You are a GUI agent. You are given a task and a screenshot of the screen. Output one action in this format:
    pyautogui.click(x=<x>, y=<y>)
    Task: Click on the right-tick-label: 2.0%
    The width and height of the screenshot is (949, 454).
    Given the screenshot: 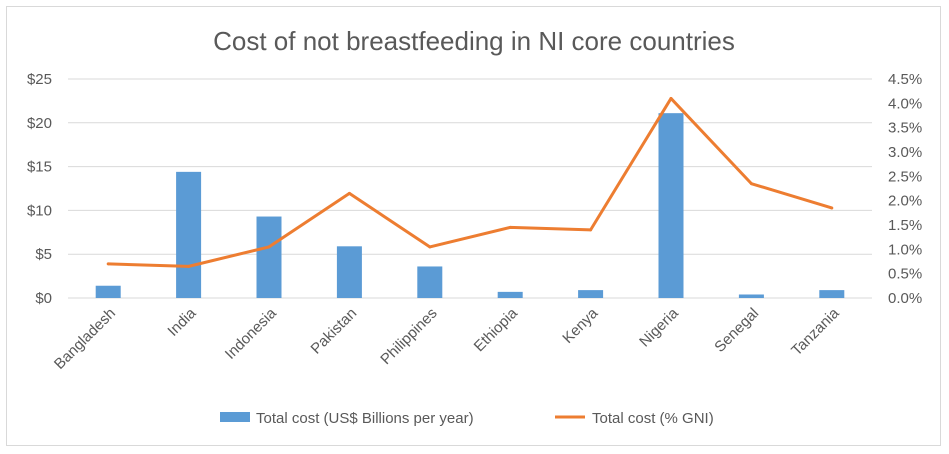 What is the action you would take?
    pyautogui.click(x=905, y=201)
    